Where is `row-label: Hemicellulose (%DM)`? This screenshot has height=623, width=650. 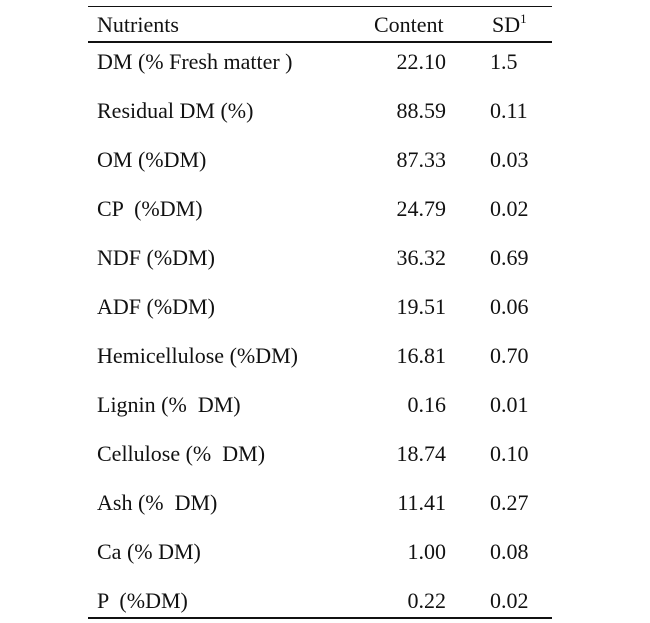
row-label: Hemicellulose (%DM) is located at coordinates (197, 355).